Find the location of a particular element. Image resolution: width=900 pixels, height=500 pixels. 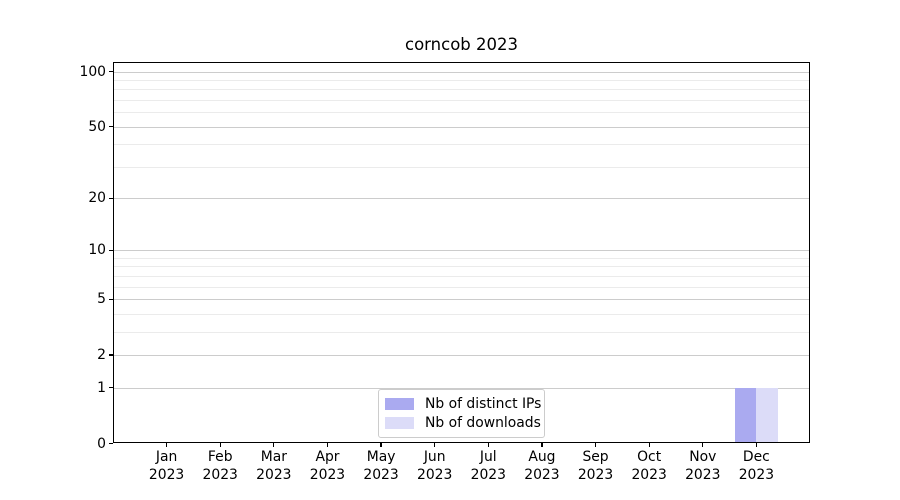

x-axis-tick-label-dec: Dec 2023 is located at coordinates (756, 466).